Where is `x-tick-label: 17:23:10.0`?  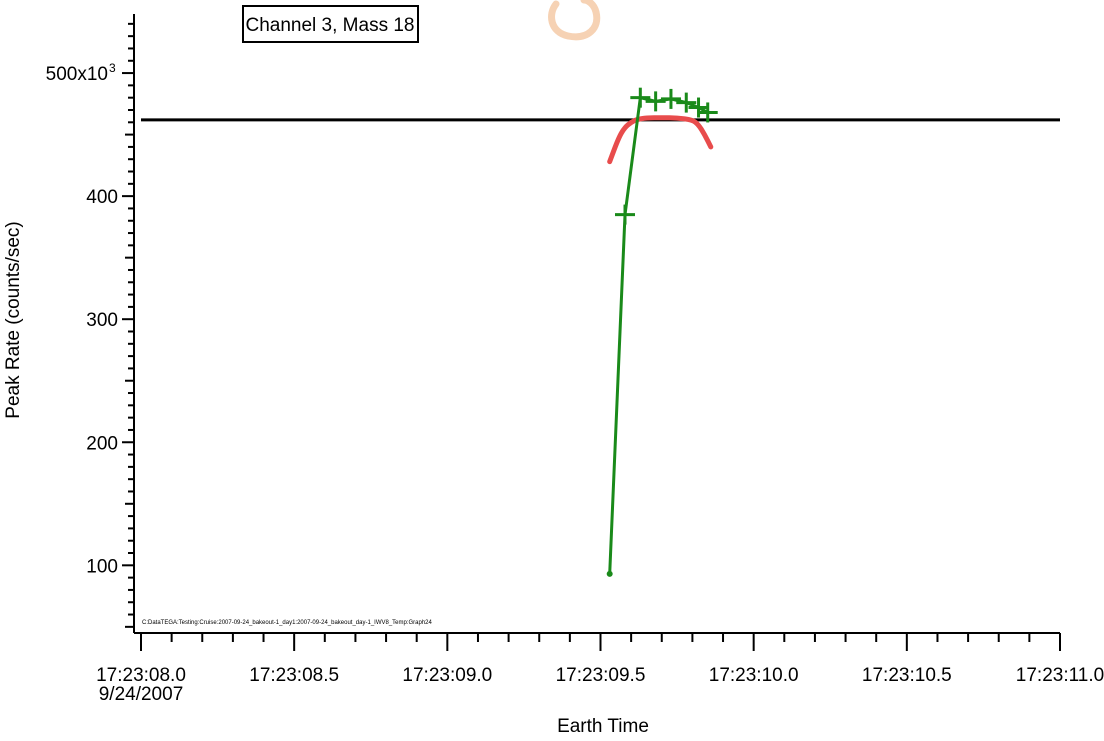
x-tick-label: 17:23:10.0 is located at coordinates (754, 675).